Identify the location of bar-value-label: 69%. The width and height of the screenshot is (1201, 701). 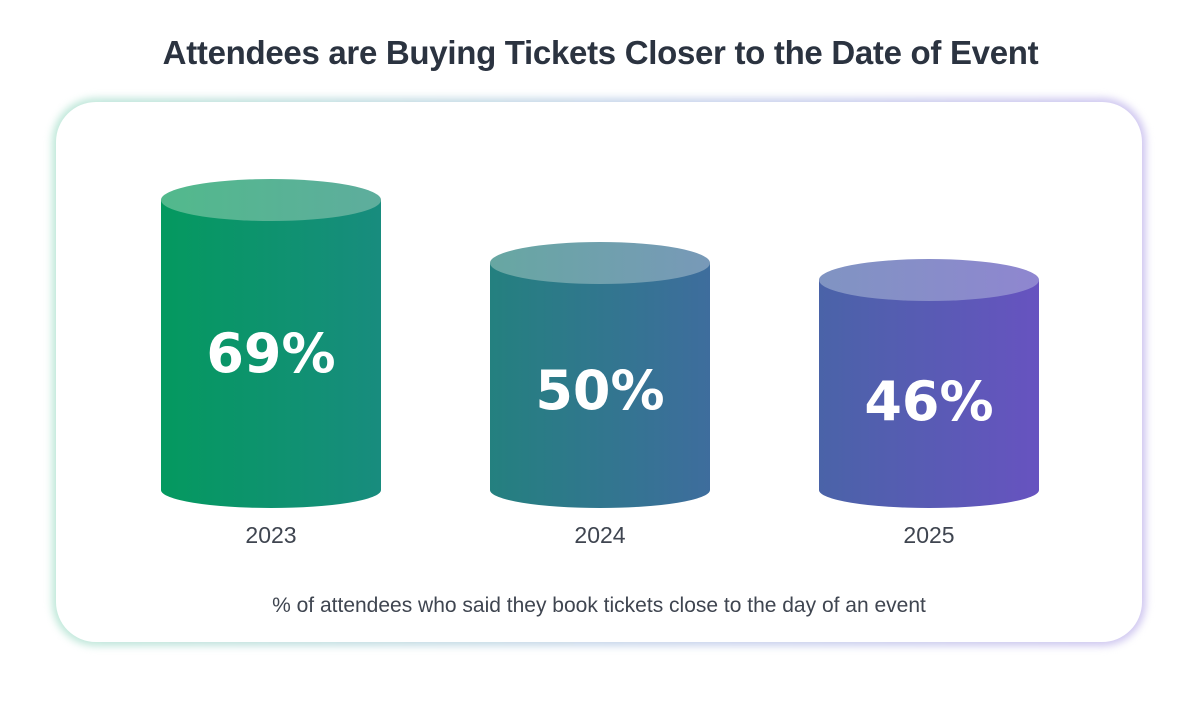
(270, 353).